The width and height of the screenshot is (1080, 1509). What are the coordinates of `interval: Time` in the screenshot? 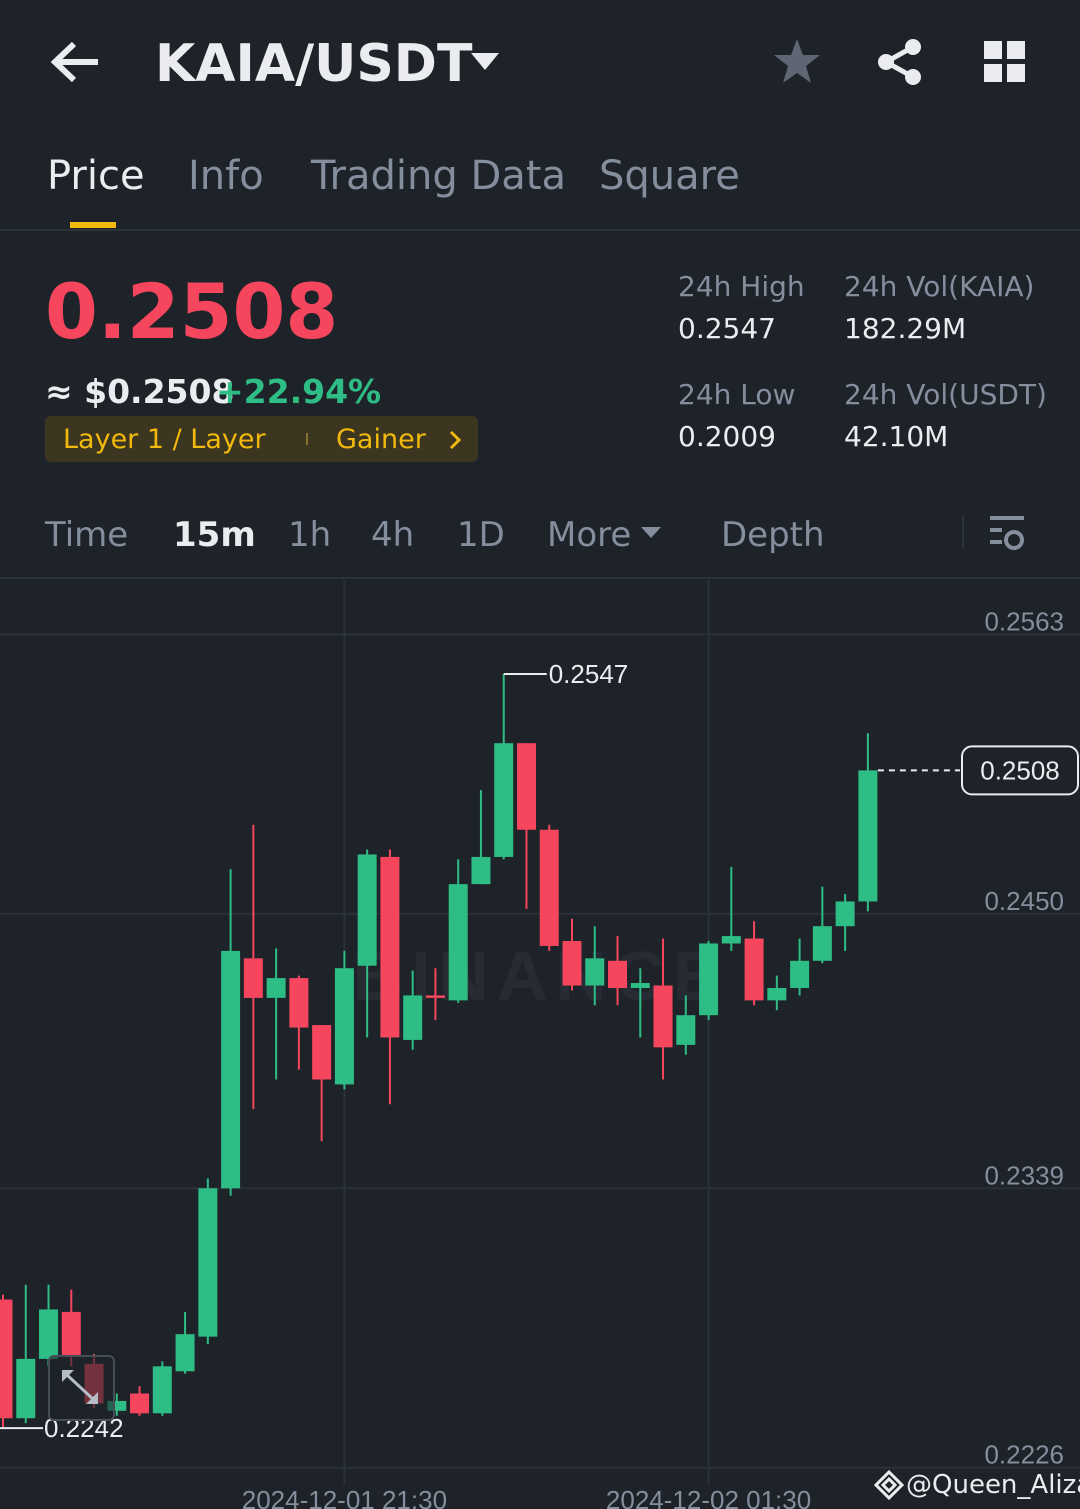 It's located at (87, 535).